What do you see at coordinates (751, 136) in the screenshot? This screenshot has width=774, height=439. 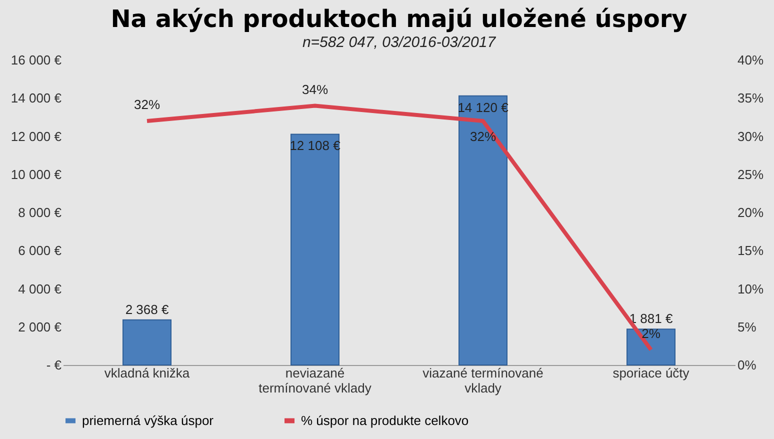 I see `y2-tick-label: 30%` at bounding box center [751, 136].